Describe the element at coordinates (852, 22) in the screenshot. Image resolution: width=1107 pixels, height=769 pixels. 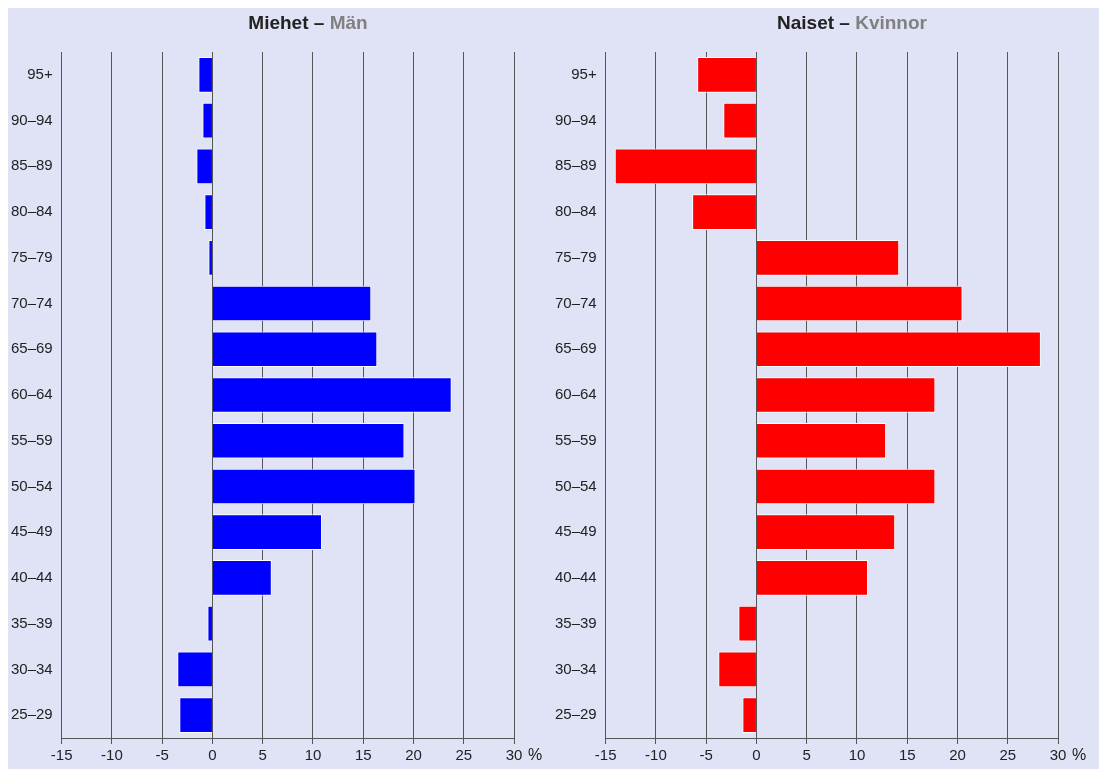
I see `chart-title: Naiset – Kvinnor` at that location.